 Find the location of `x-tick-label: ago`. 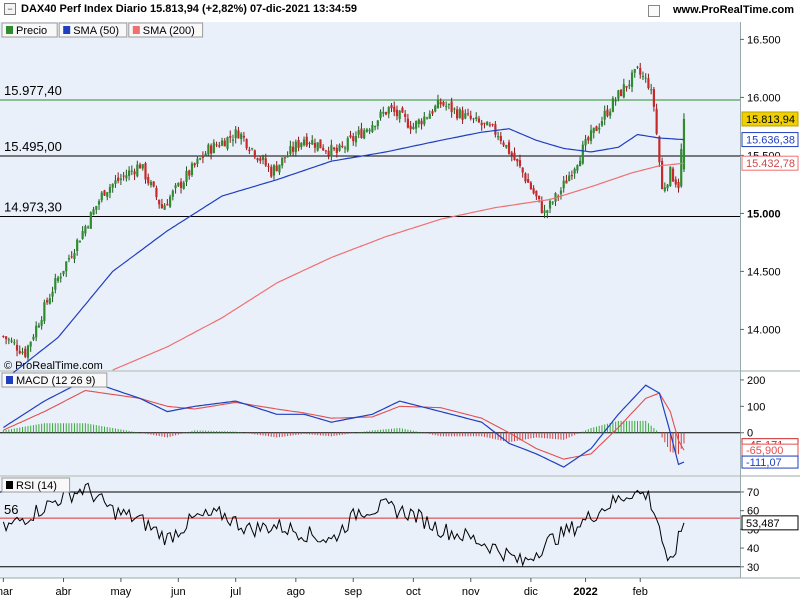

x-tick-label: ago is located at coordinates (296, 592).